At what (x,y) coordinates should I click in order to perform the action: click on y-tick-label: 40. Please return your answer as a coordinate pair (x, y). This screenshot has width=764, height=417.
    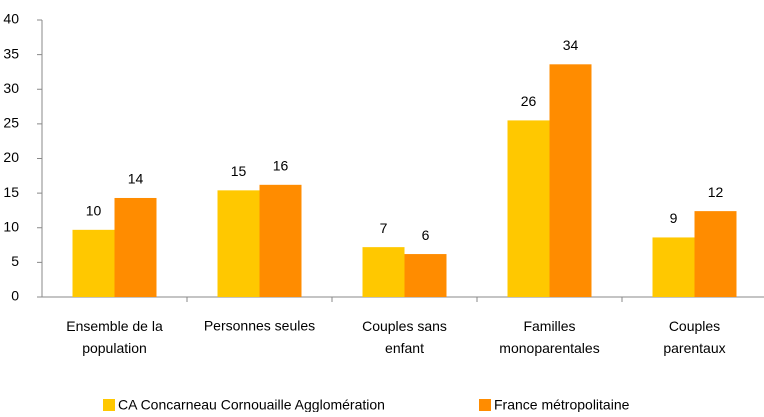
    Looking at the image, I should click on (11, 19).